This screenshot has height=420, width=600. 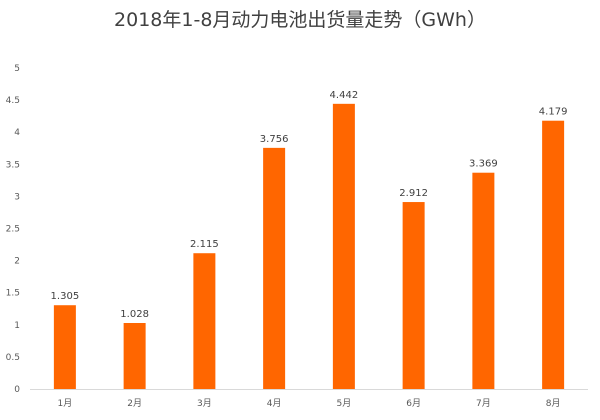 I want to click on data-label: 2.912, so click(x=413, y=193).